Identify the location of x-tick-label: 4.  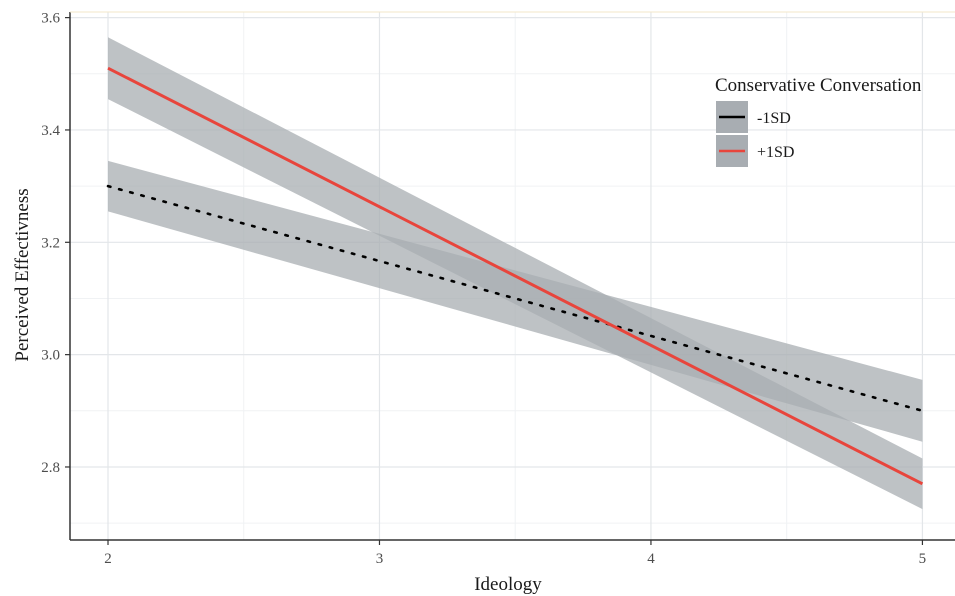
(651, 559).